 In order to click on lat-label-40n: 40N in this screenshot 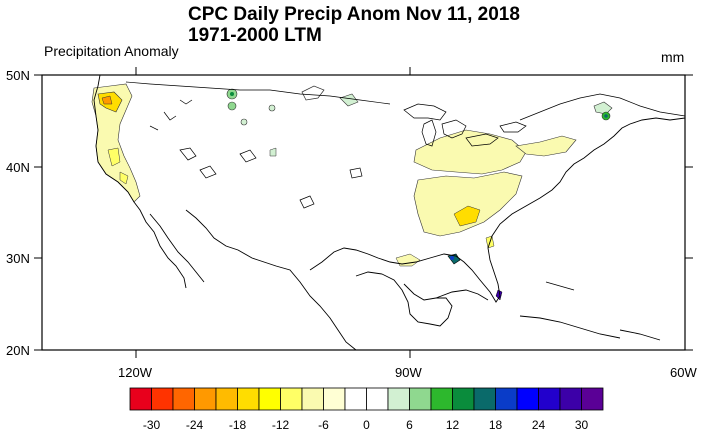, I will do `click(18, 167)`.